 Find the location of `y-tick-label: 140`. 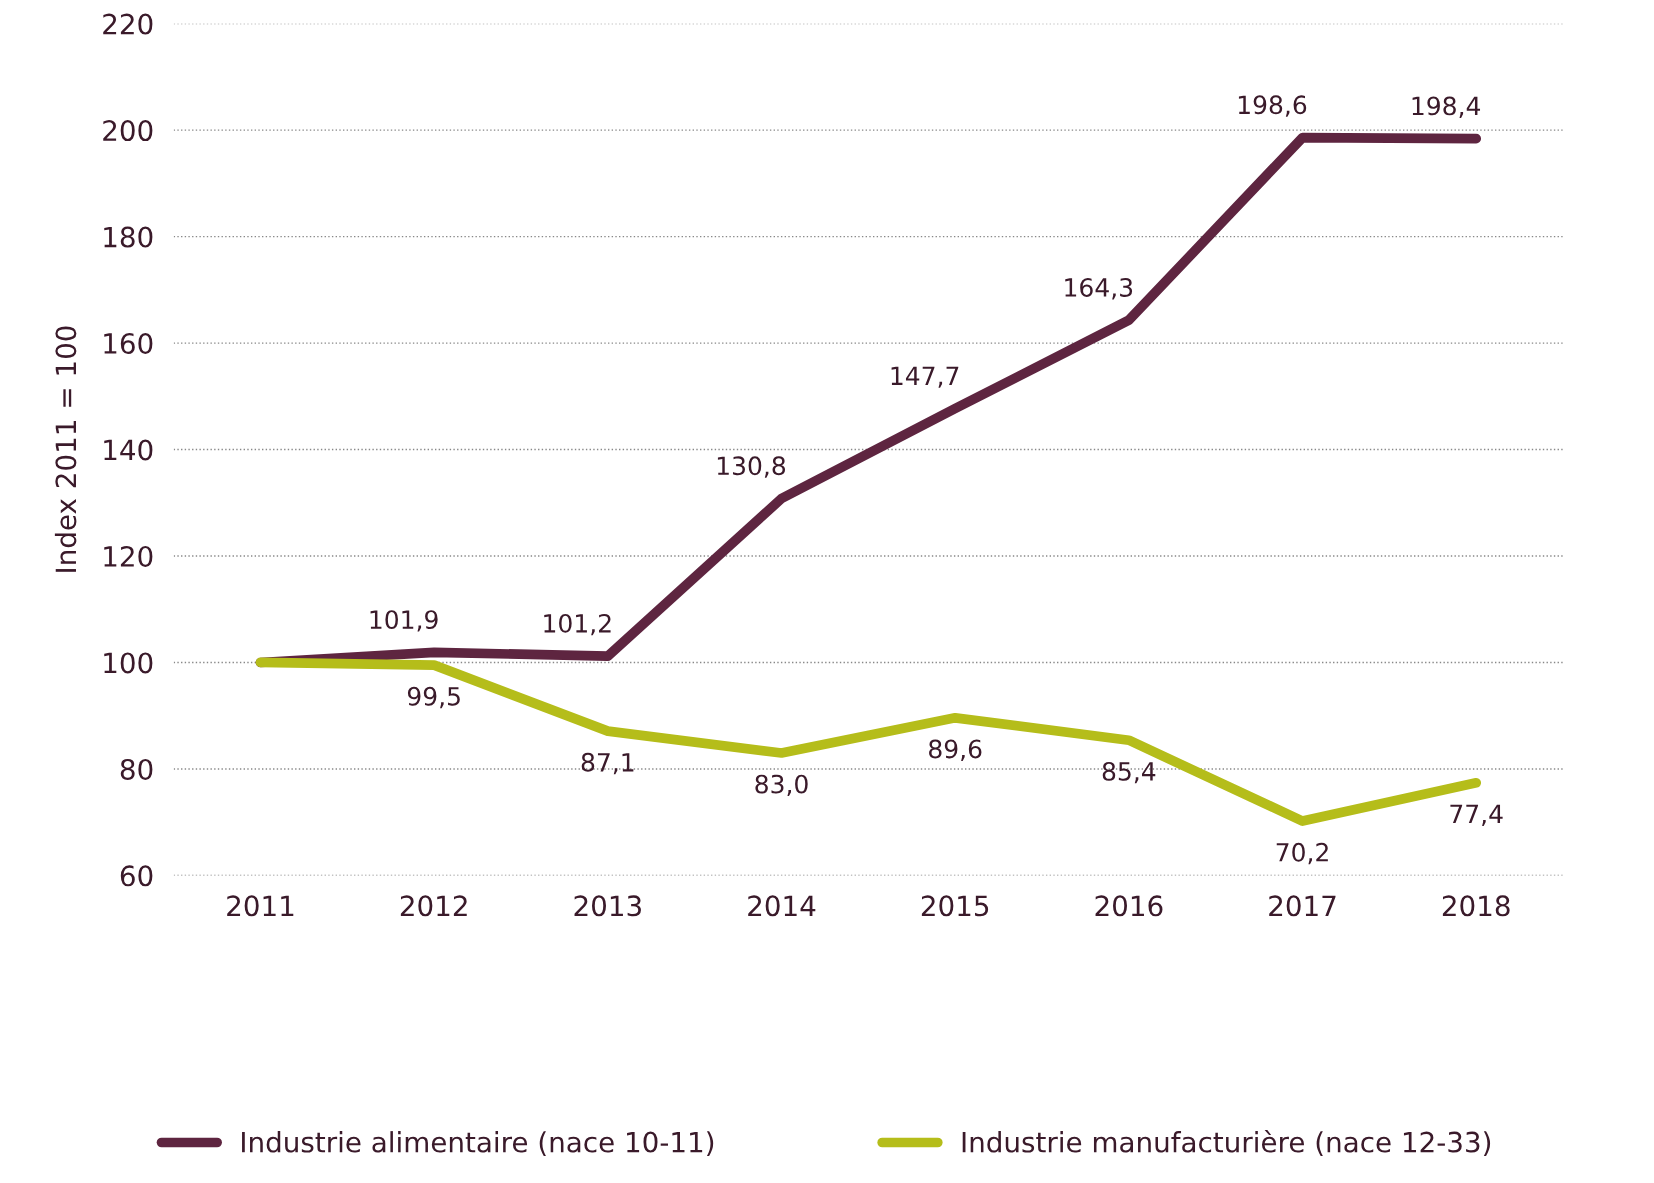

y-tick-label: 140 is located at coordinates (128, 450).